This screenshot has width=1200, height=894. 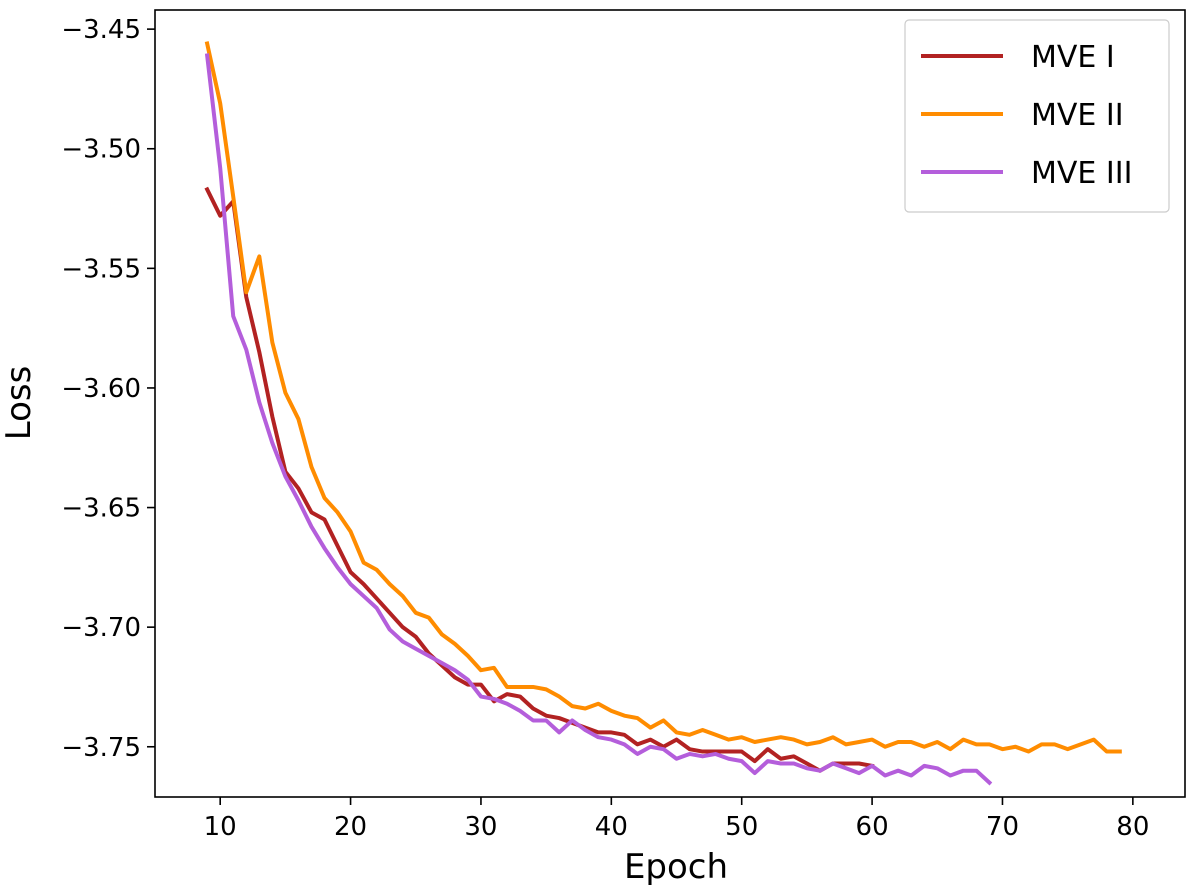 What do you see at coordinates (1077, 115) in the screenshot?
I see `legend-label-2: MVE II` at bounding box center [1077, 115].